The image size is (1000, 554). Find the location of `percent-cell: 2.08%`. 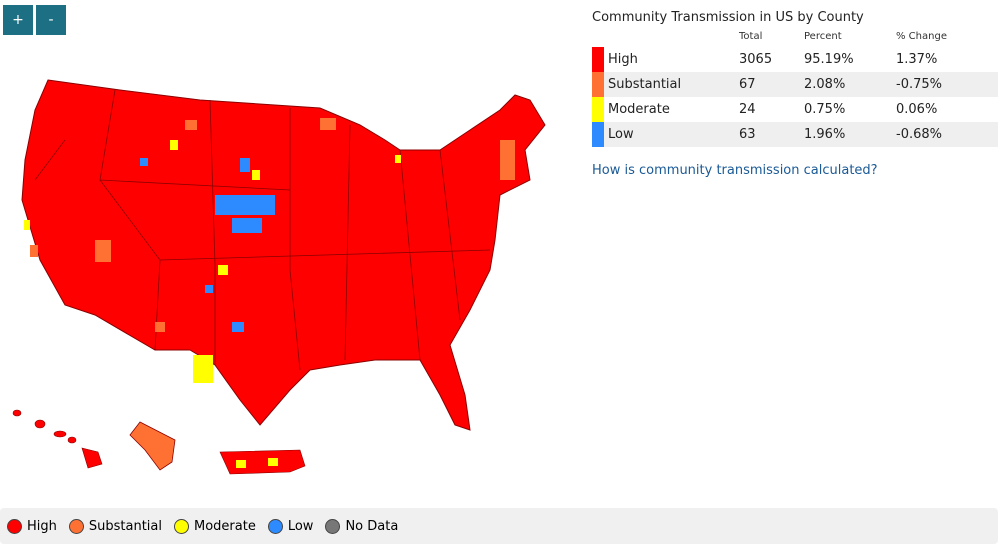

percent-cell: 2.08% is located at coordinates (850, 84).